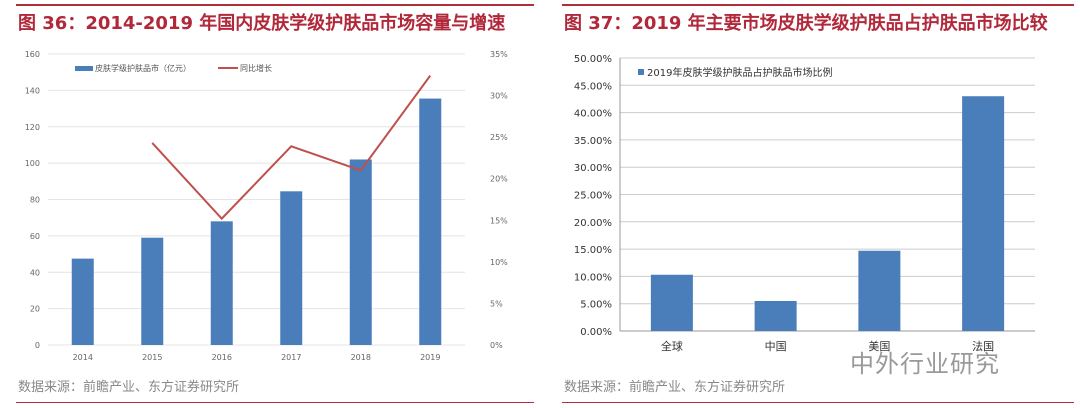 Image resolution: width=1080 pixels, height=408 pixels. What do you see at coordinates (983, 346) in the screenshot?
I see `x-tick-label: 法国` at bounding box center [983, 346].